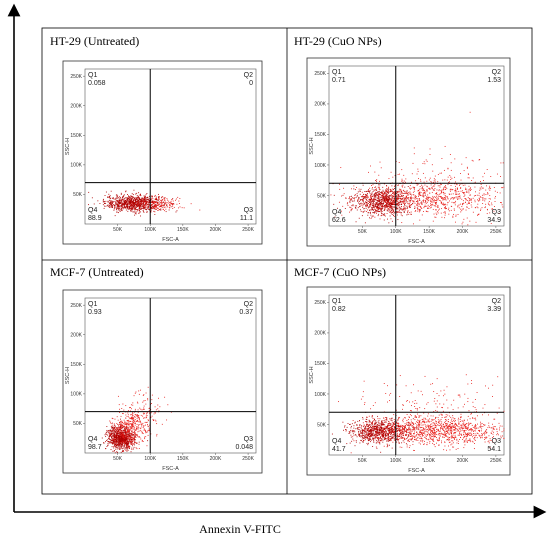  I want to click on y-tick-label: 150K, so click(76, 136).